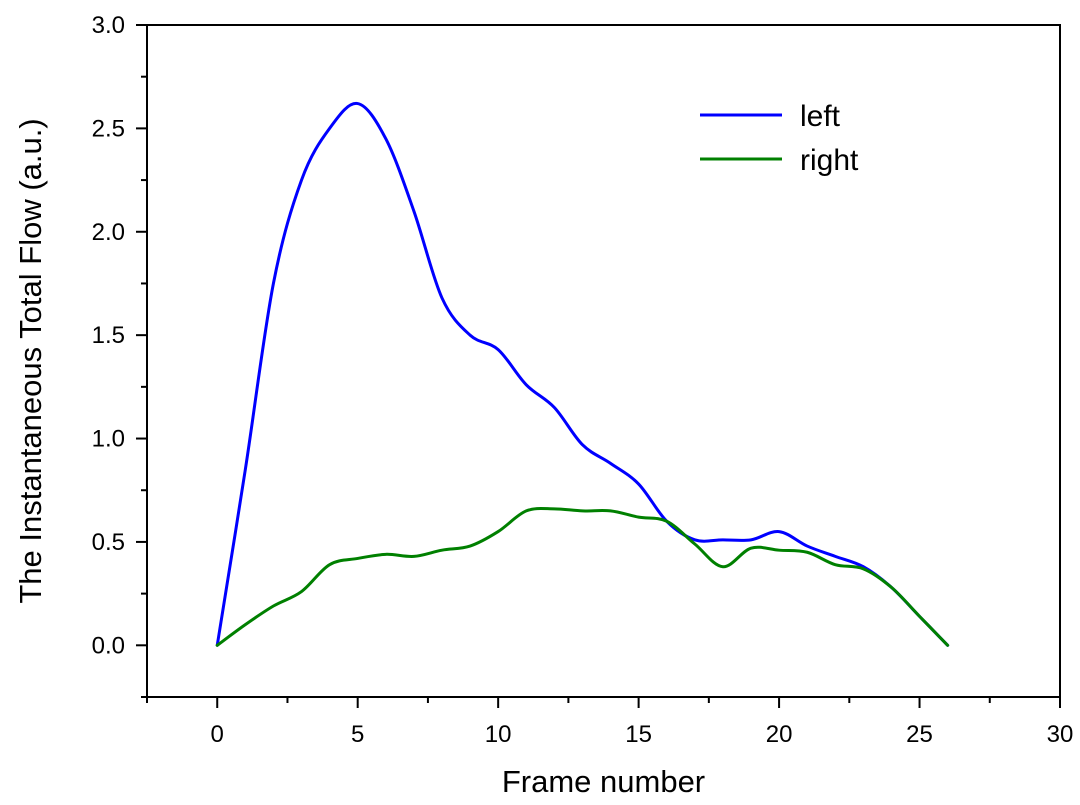  Describe the element at coordinates (498, 734) in the screenshot. I see `x-tick-label: 10` at that location.